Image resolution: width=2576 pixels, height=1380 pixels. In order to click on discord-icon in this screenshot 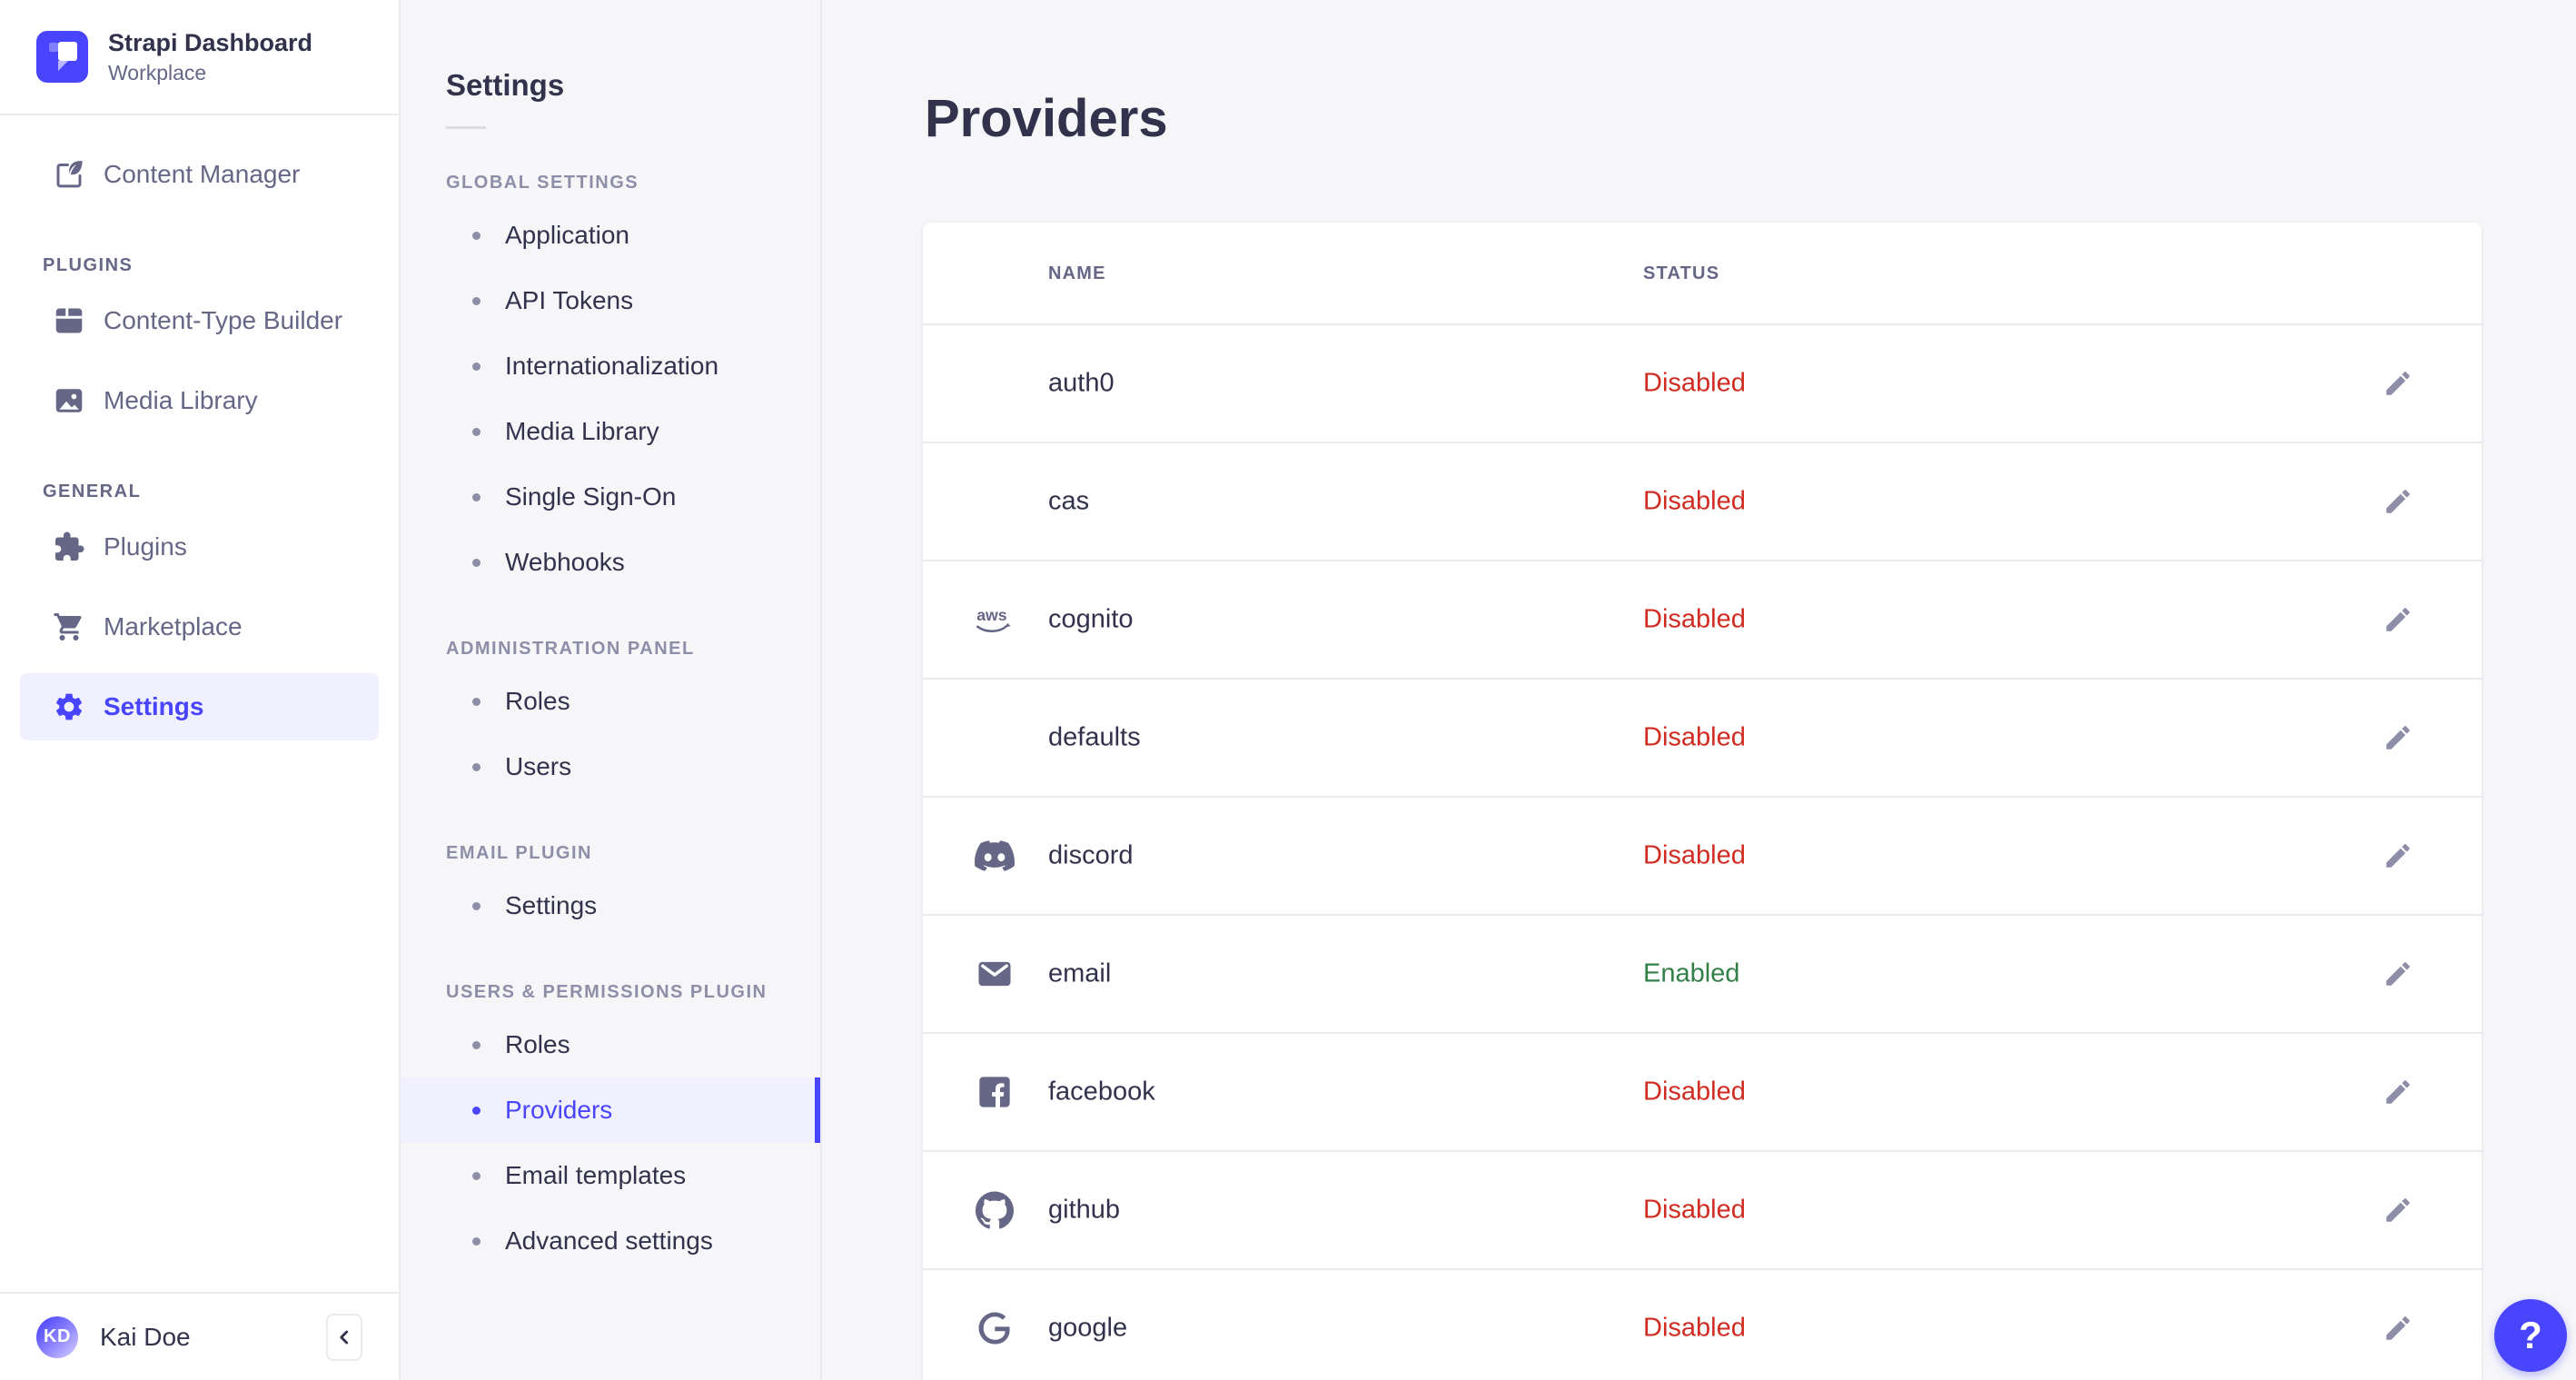, I will do `click(995, 856)`.